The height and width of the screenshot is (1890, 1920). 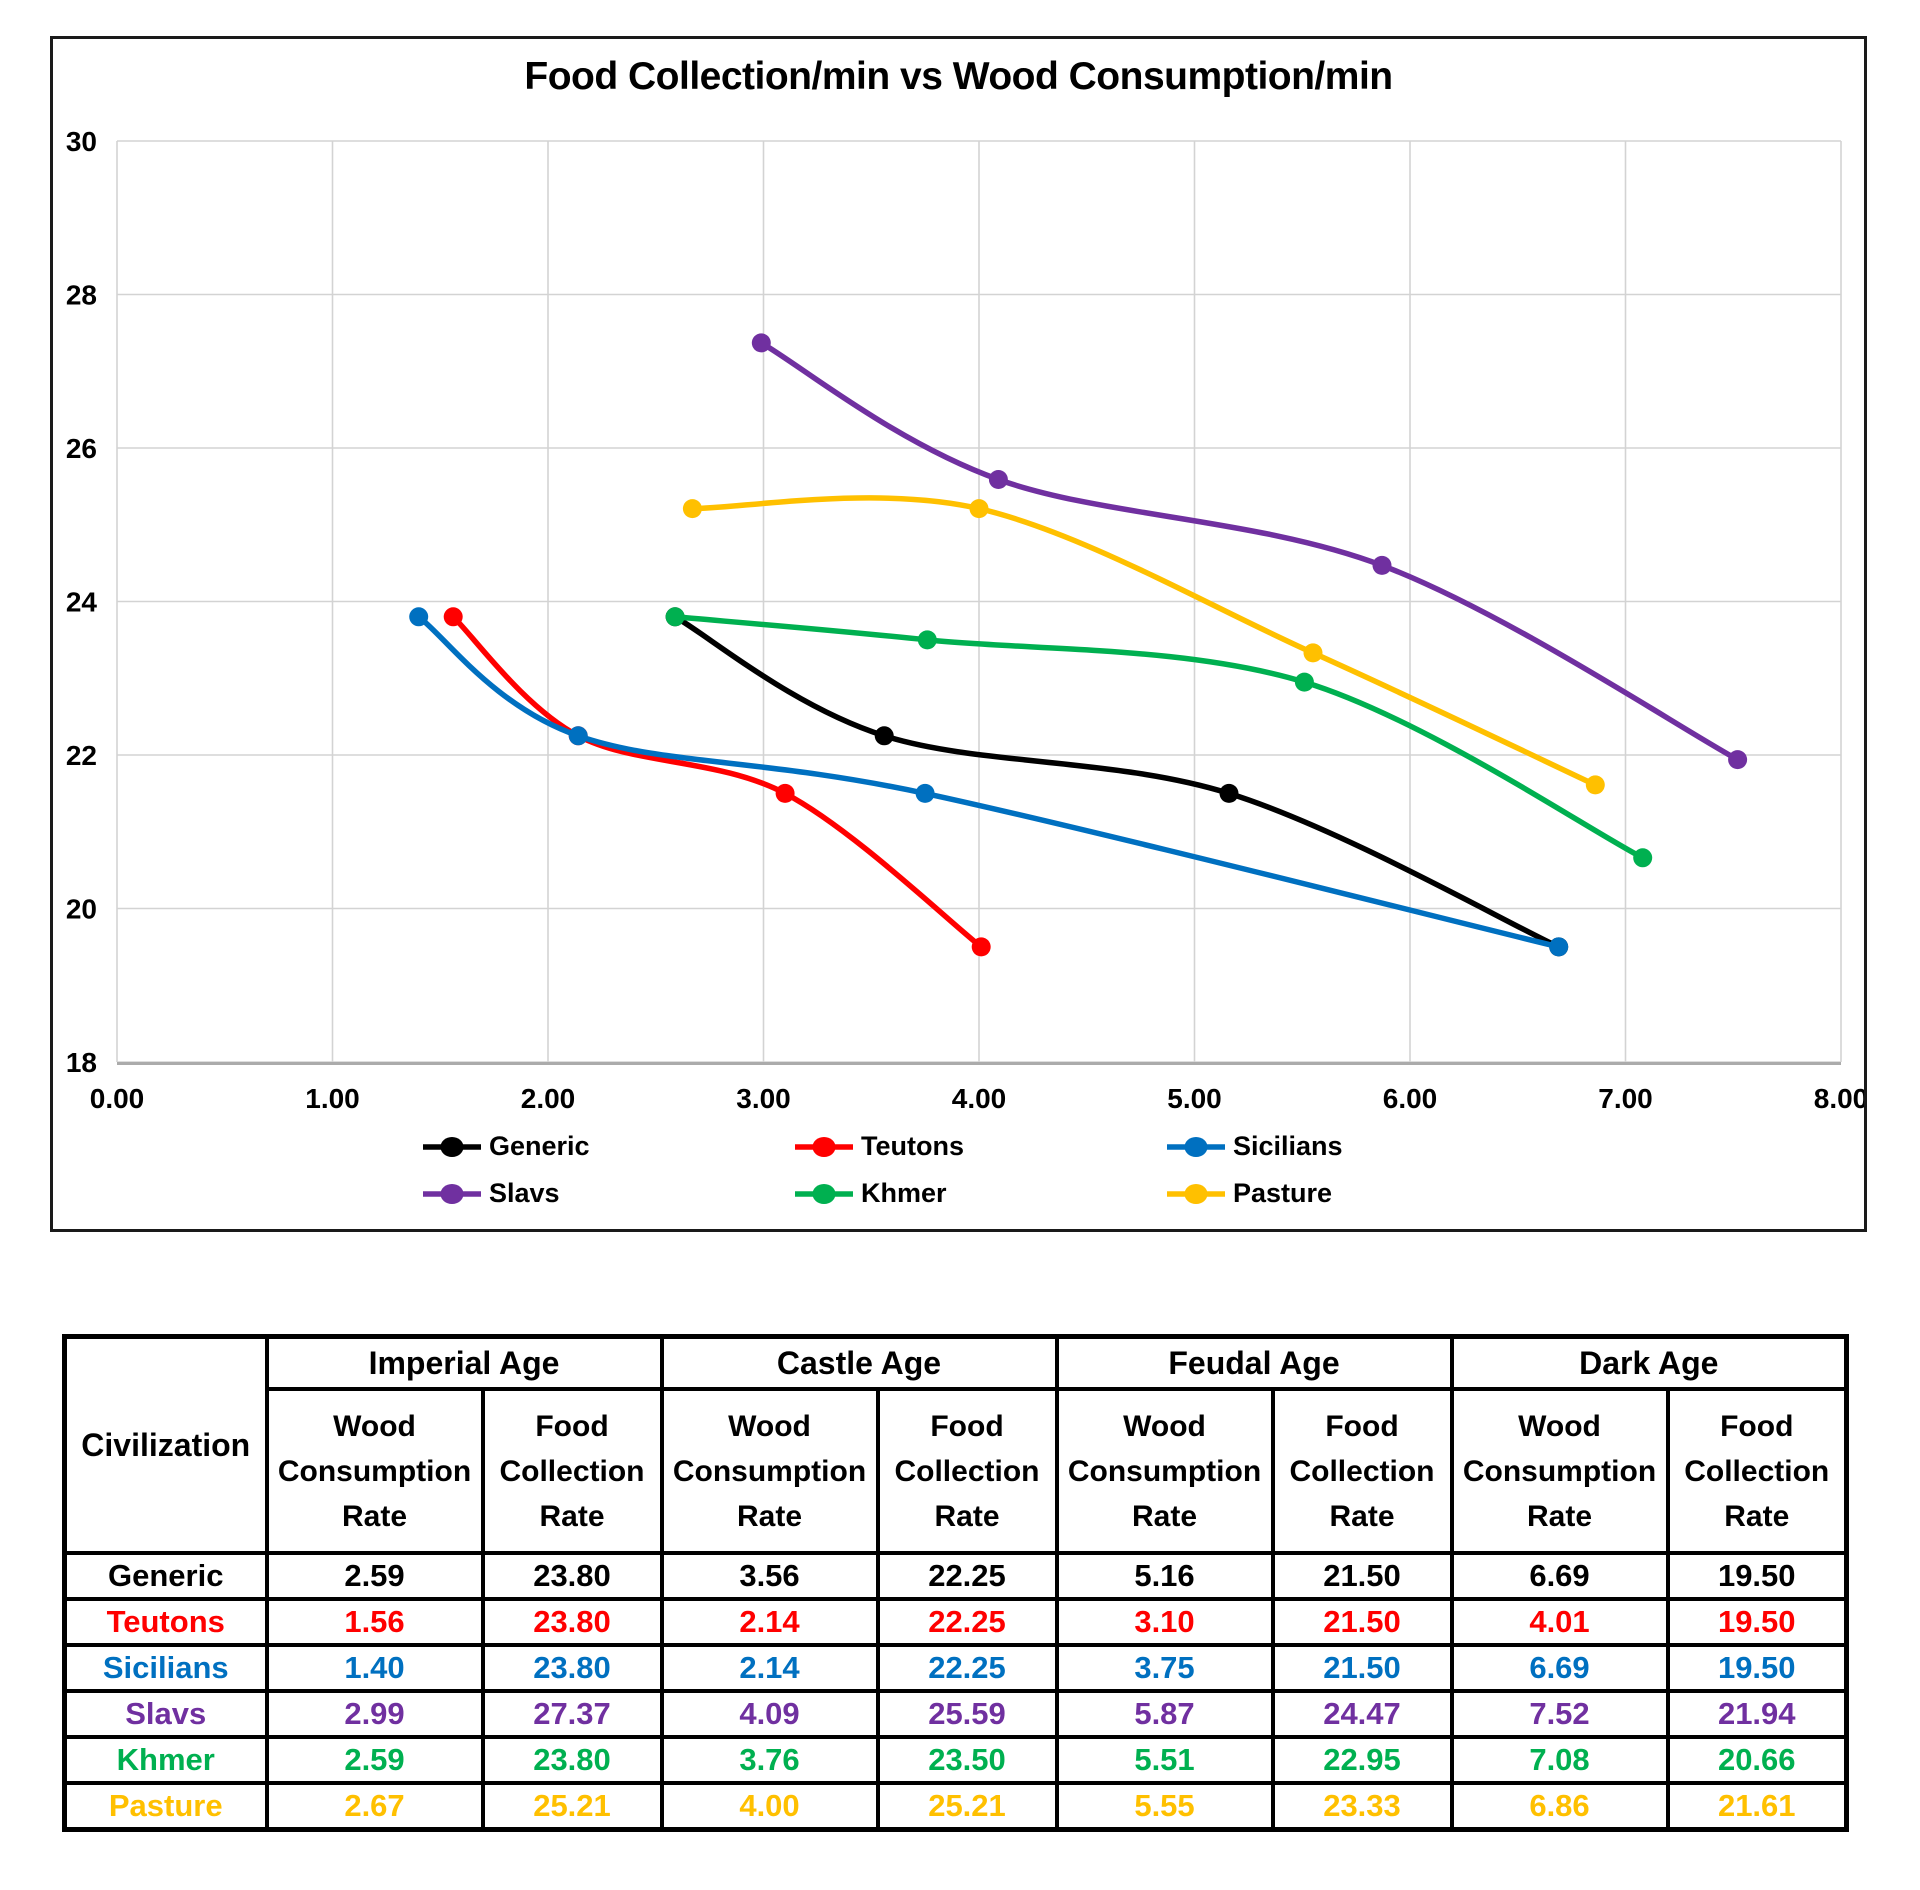 I want to click on rate-value: 25.21, so click(x=572, y=1806).